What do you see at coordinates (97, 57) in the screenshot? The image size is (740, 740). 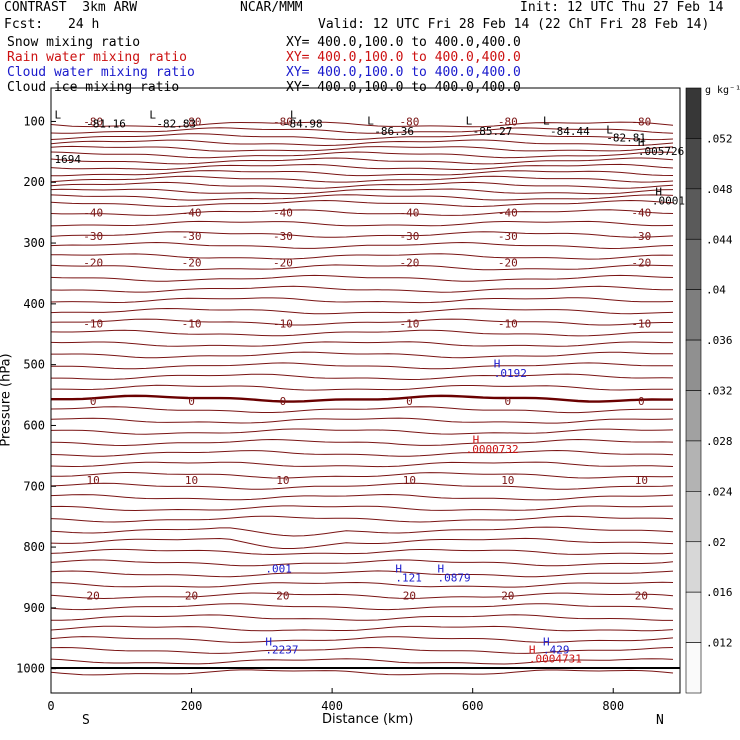 I see `field-name-rain: Rain water mixing ratio` at bounding box center [97, 57].